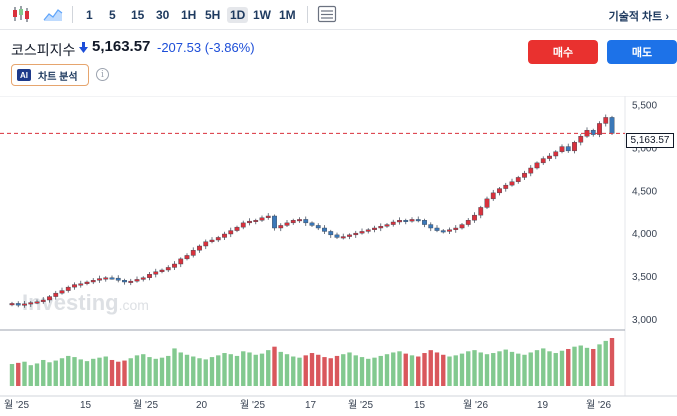  I want to click on timeframe-1: 1, so click(89, 15).